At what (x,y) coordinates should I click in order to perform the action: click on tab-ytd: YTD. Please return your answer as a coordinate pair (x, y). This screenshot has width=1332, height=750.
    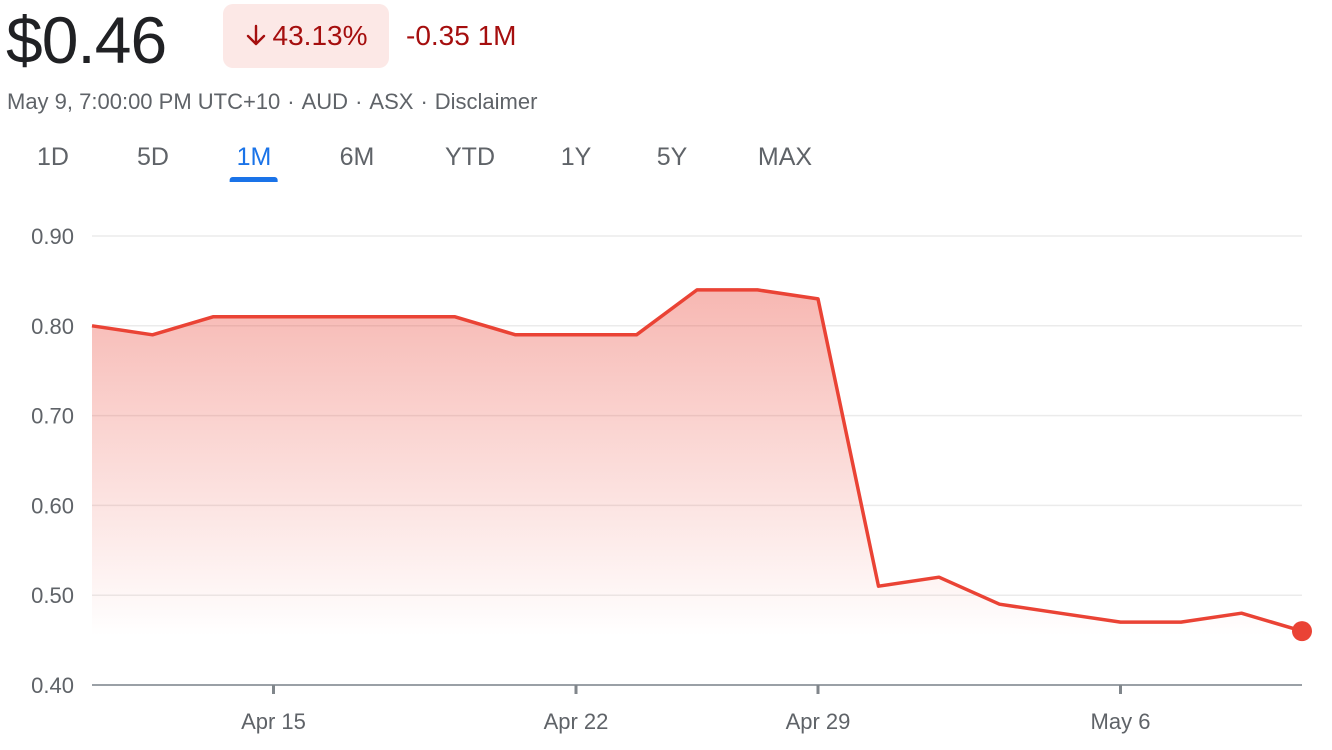
    Looking at the image, I should click on (470, 158).